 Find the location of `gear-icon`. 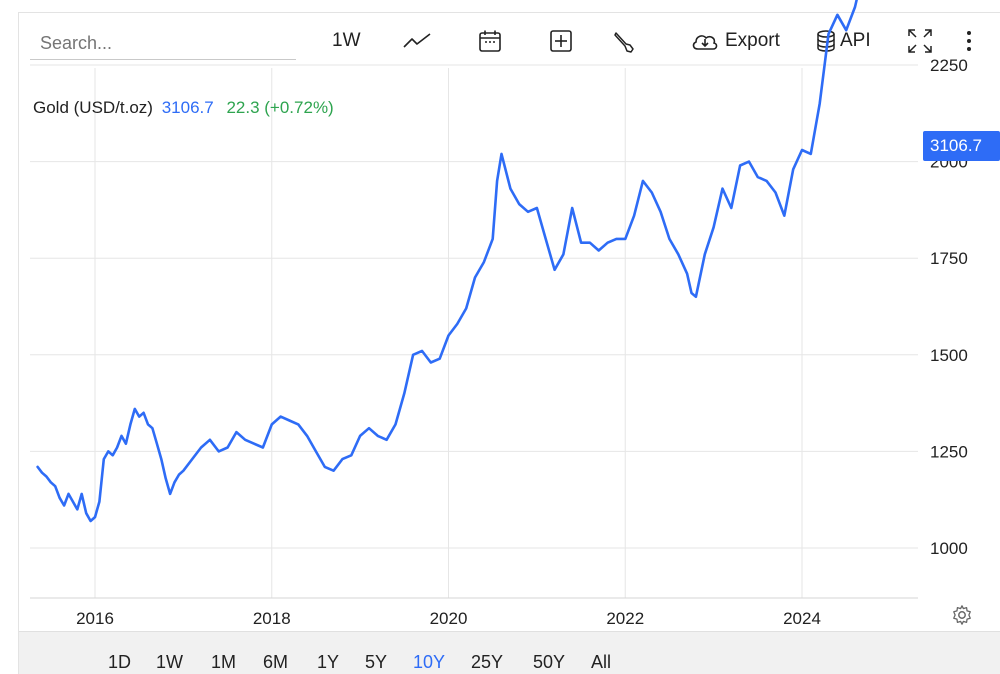

gear-icon is located at coordinates (962, 615).